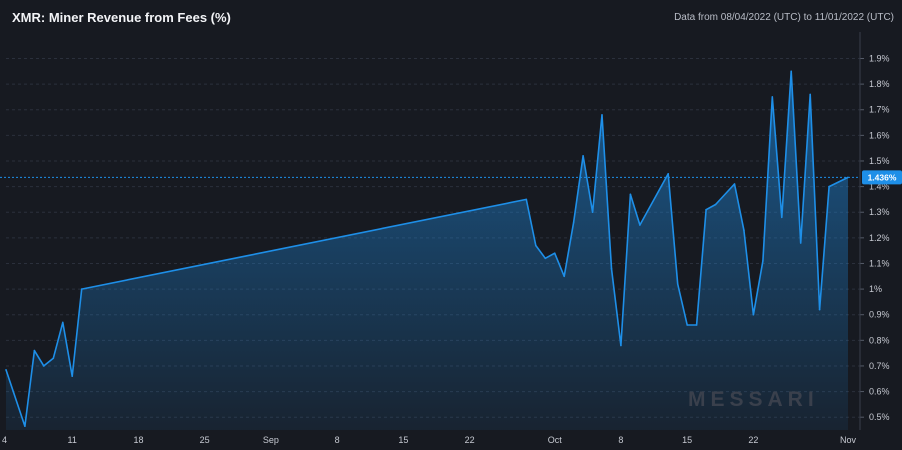 The image size is (902, 450). Describe the element at coordinates (451, 177) in the screenshot. I see `current-value-marker: 1.436%` at that location.